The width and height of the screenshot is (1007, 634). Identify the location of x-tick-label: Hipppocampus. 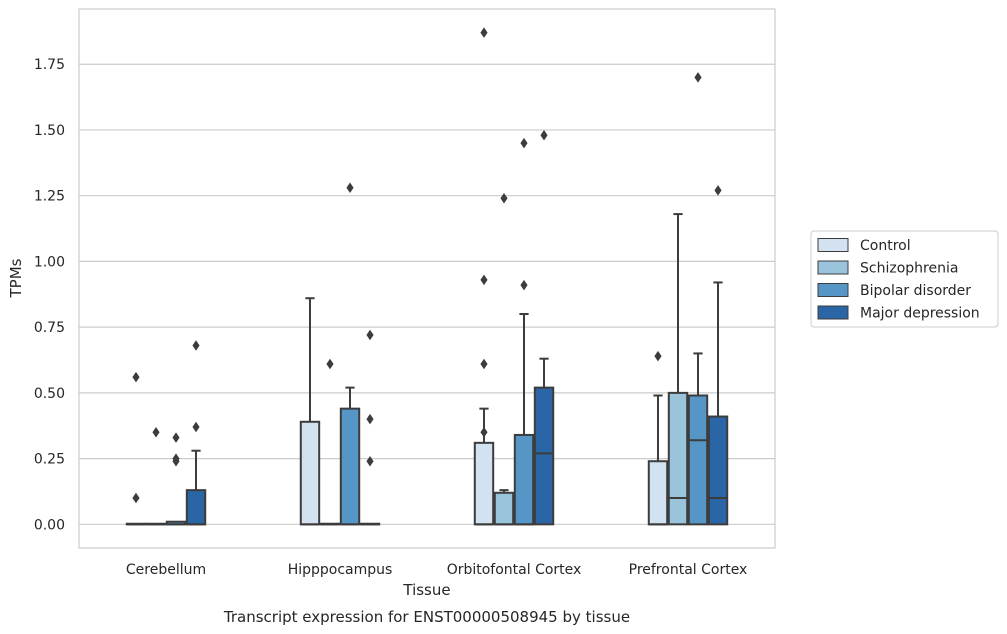
(340, 570).